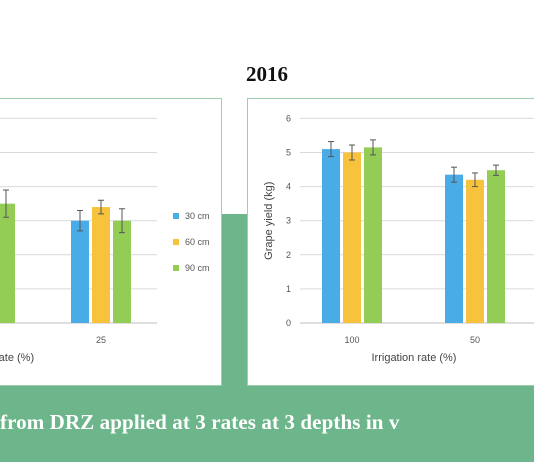 This screenshot has height=462, width=534. I want to click on legend-label: 30 cm, so click(197, 216).